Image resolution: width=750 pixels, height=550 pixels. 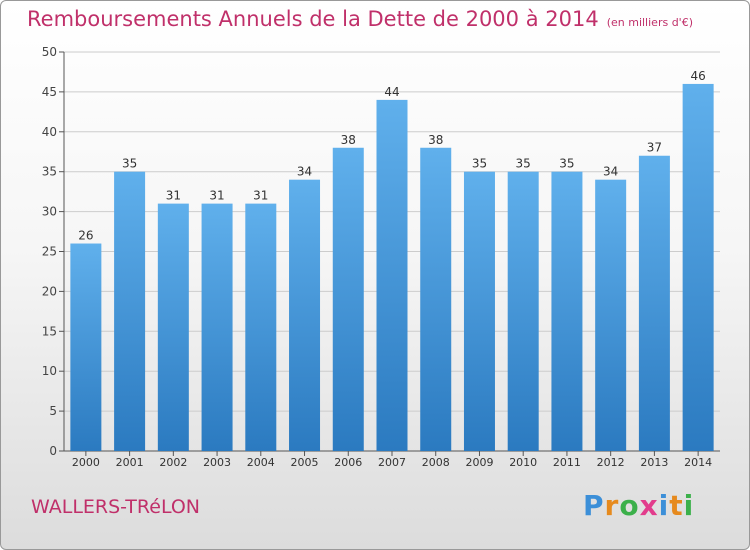 What do you see at coordinates (261, 462) in the screenshot?
I see `x-tick-label: 2004` at bounding box center [261, 462].